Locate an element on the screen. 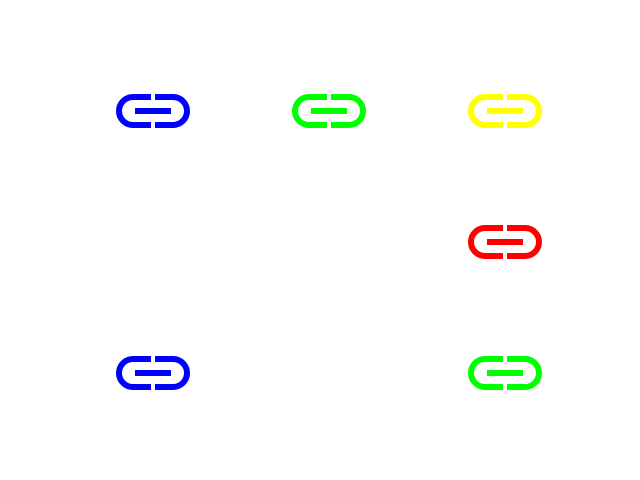 Image resolution: width=640 pixels, height=480 pixels. link-icon-red-middle-right is located at coordinates (505, 242).